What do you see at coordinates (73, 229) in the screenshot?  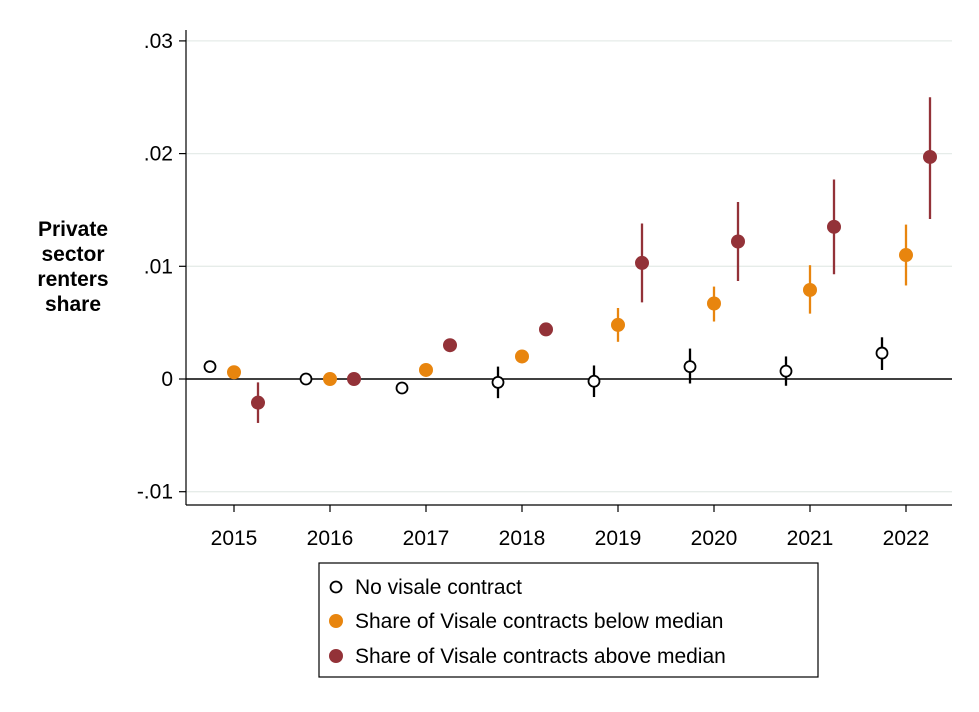 I see `y-axis-label-line-1: Private` at bounding box center [73, 229].